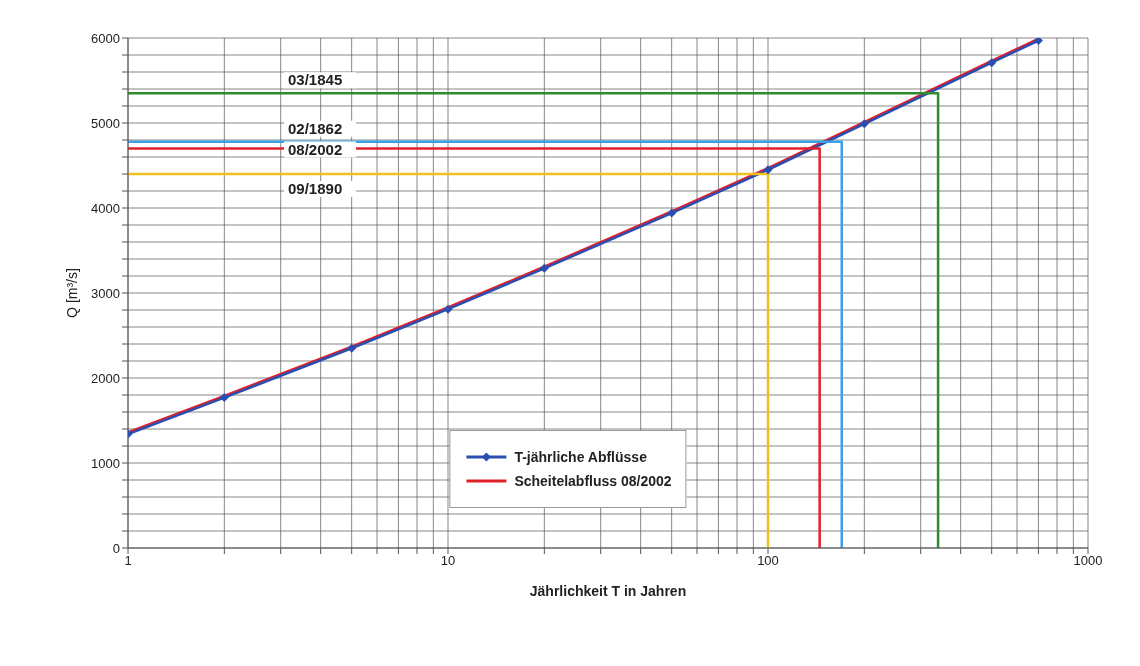 Image resolution: width=1140 pixels, height=666 pixels. What do you see at coordinates (315, 188) in the screenshot?
I see `annotation: 09/1890` at bounding box center [315, 188].